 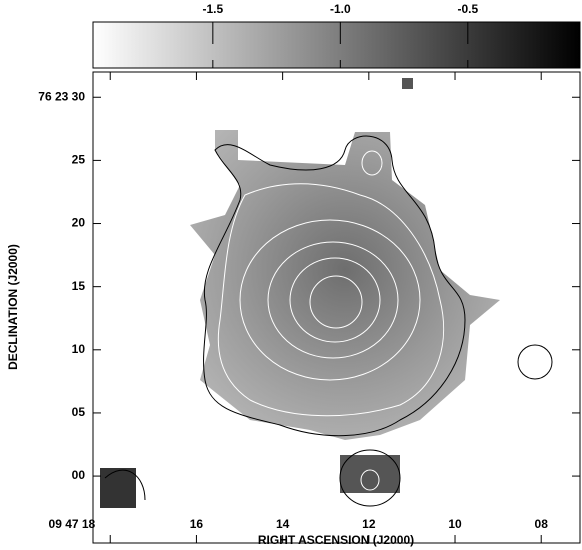 I want to click on colorbar-tick-label: -0.5, so click(x=467, y=9).